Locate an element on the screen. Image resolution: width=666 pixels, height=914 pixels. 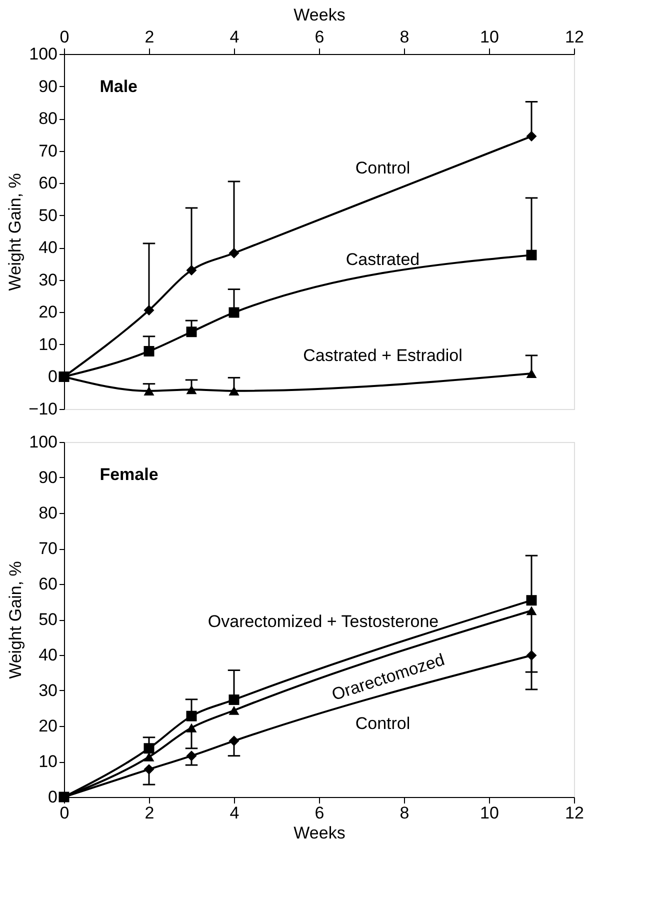
text: Male is located at coordinates (119, 86).